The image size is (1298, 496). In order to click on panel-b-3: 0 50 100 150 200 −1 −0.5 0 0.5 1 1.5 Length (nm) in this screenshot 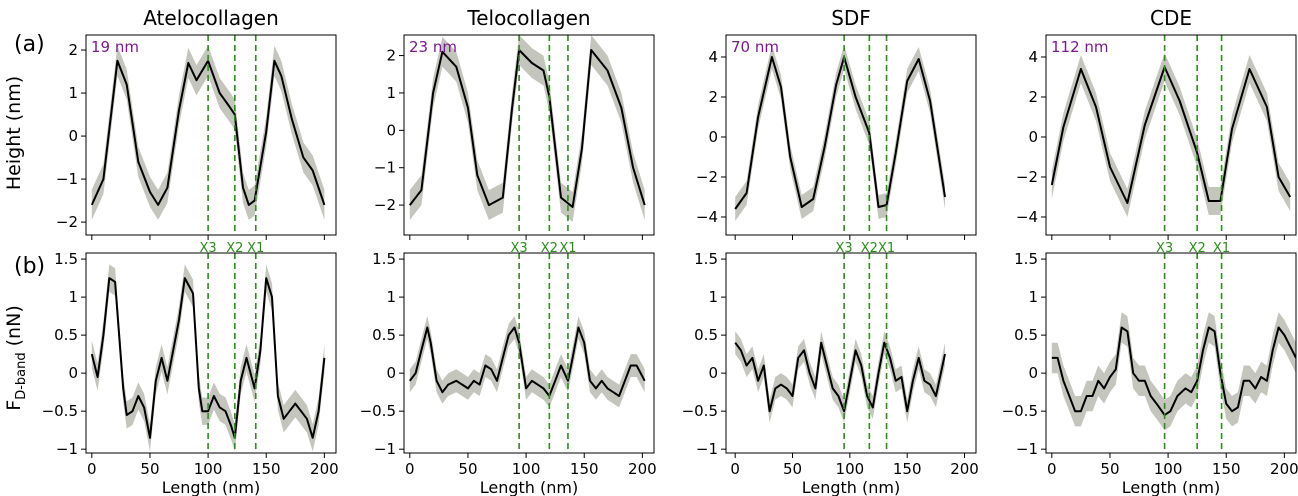, I will do `click(830, 373)`.